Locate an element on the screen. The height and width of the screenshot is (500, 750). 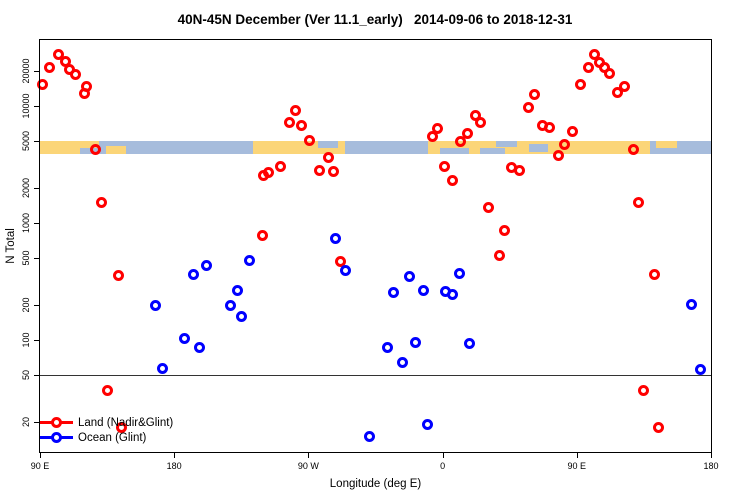
y-tick-label: 500 is located at coordinates (26, 258).